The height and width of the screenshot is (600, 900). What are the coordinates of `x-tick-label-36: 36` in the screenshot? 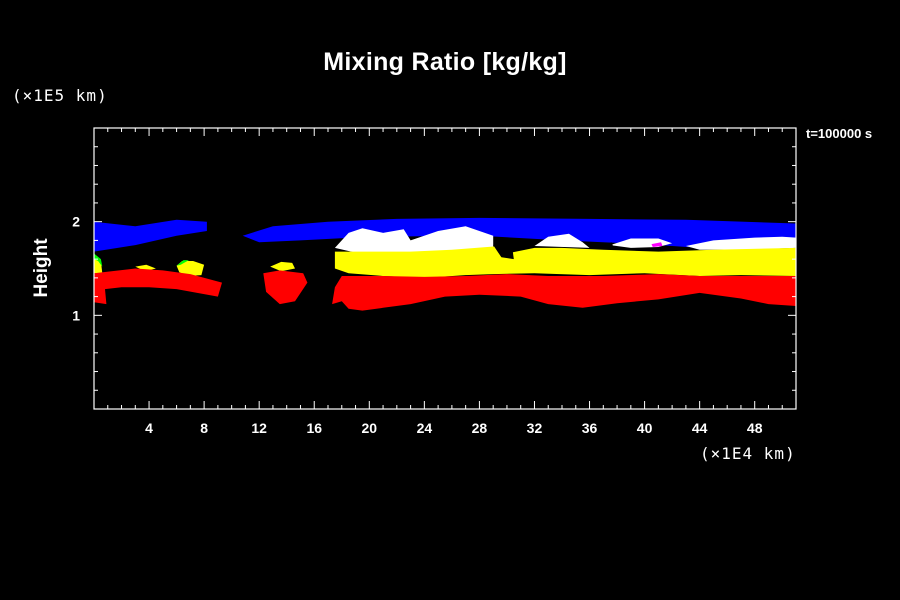 It's located at (590, 428).